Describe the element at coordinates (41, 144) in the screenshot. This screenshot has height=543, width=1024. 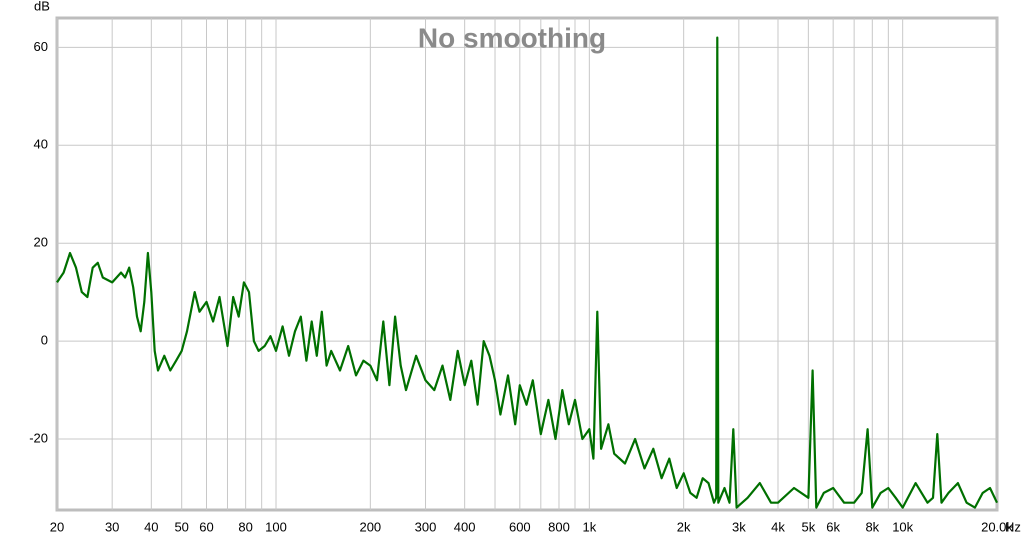
I see `y-tick-label: 40` at that location.